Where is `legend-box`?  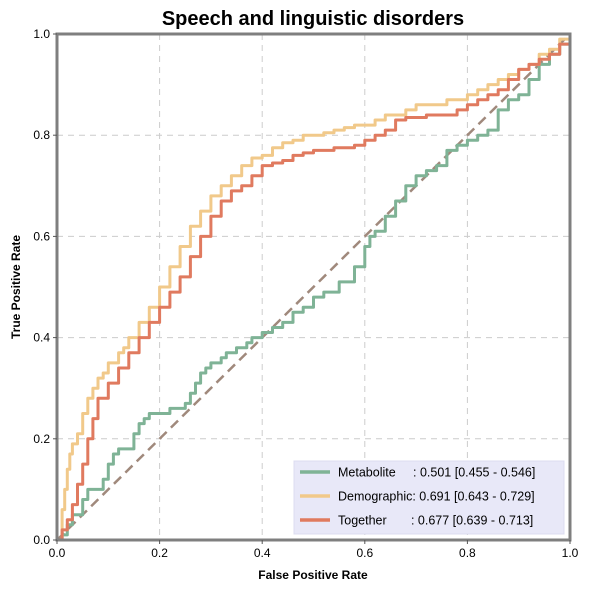 legend-box is located at coordinates (429, 497).